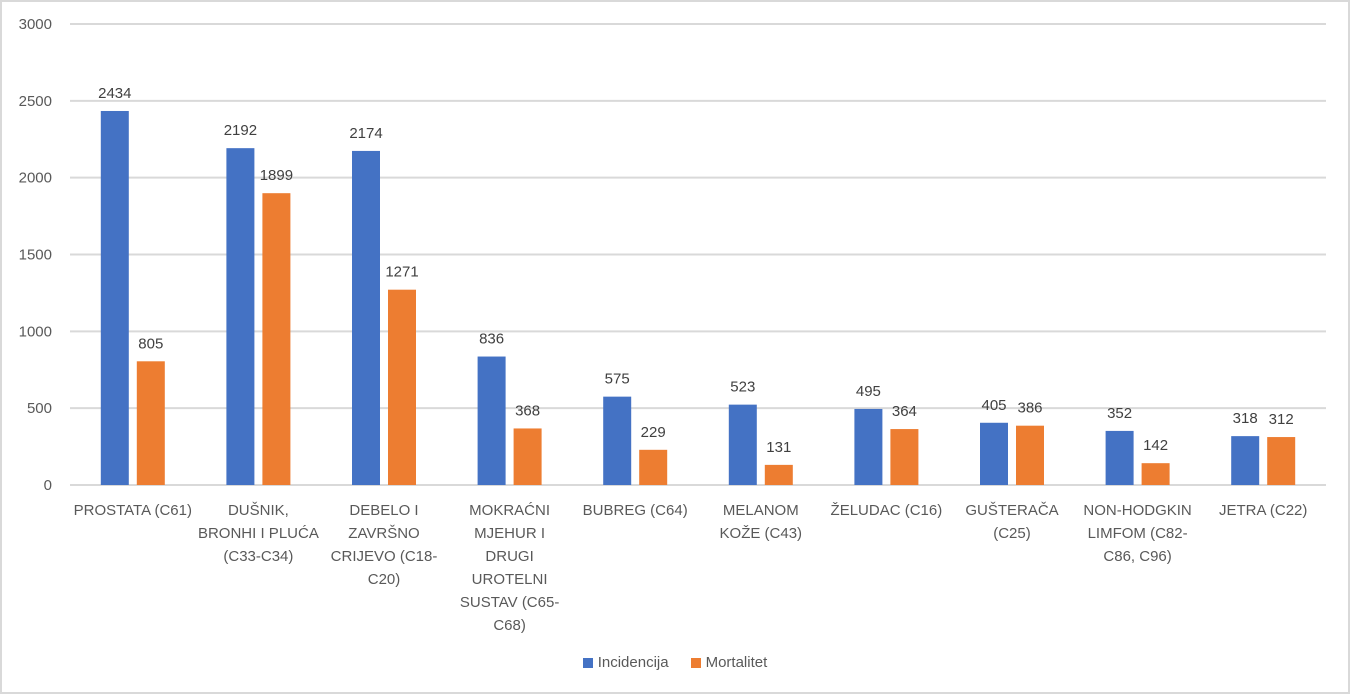 The width and height of the screenshot is (1350, 694). I want to click on x-category-label-line: BUBREG (C64), so click(635, 510).